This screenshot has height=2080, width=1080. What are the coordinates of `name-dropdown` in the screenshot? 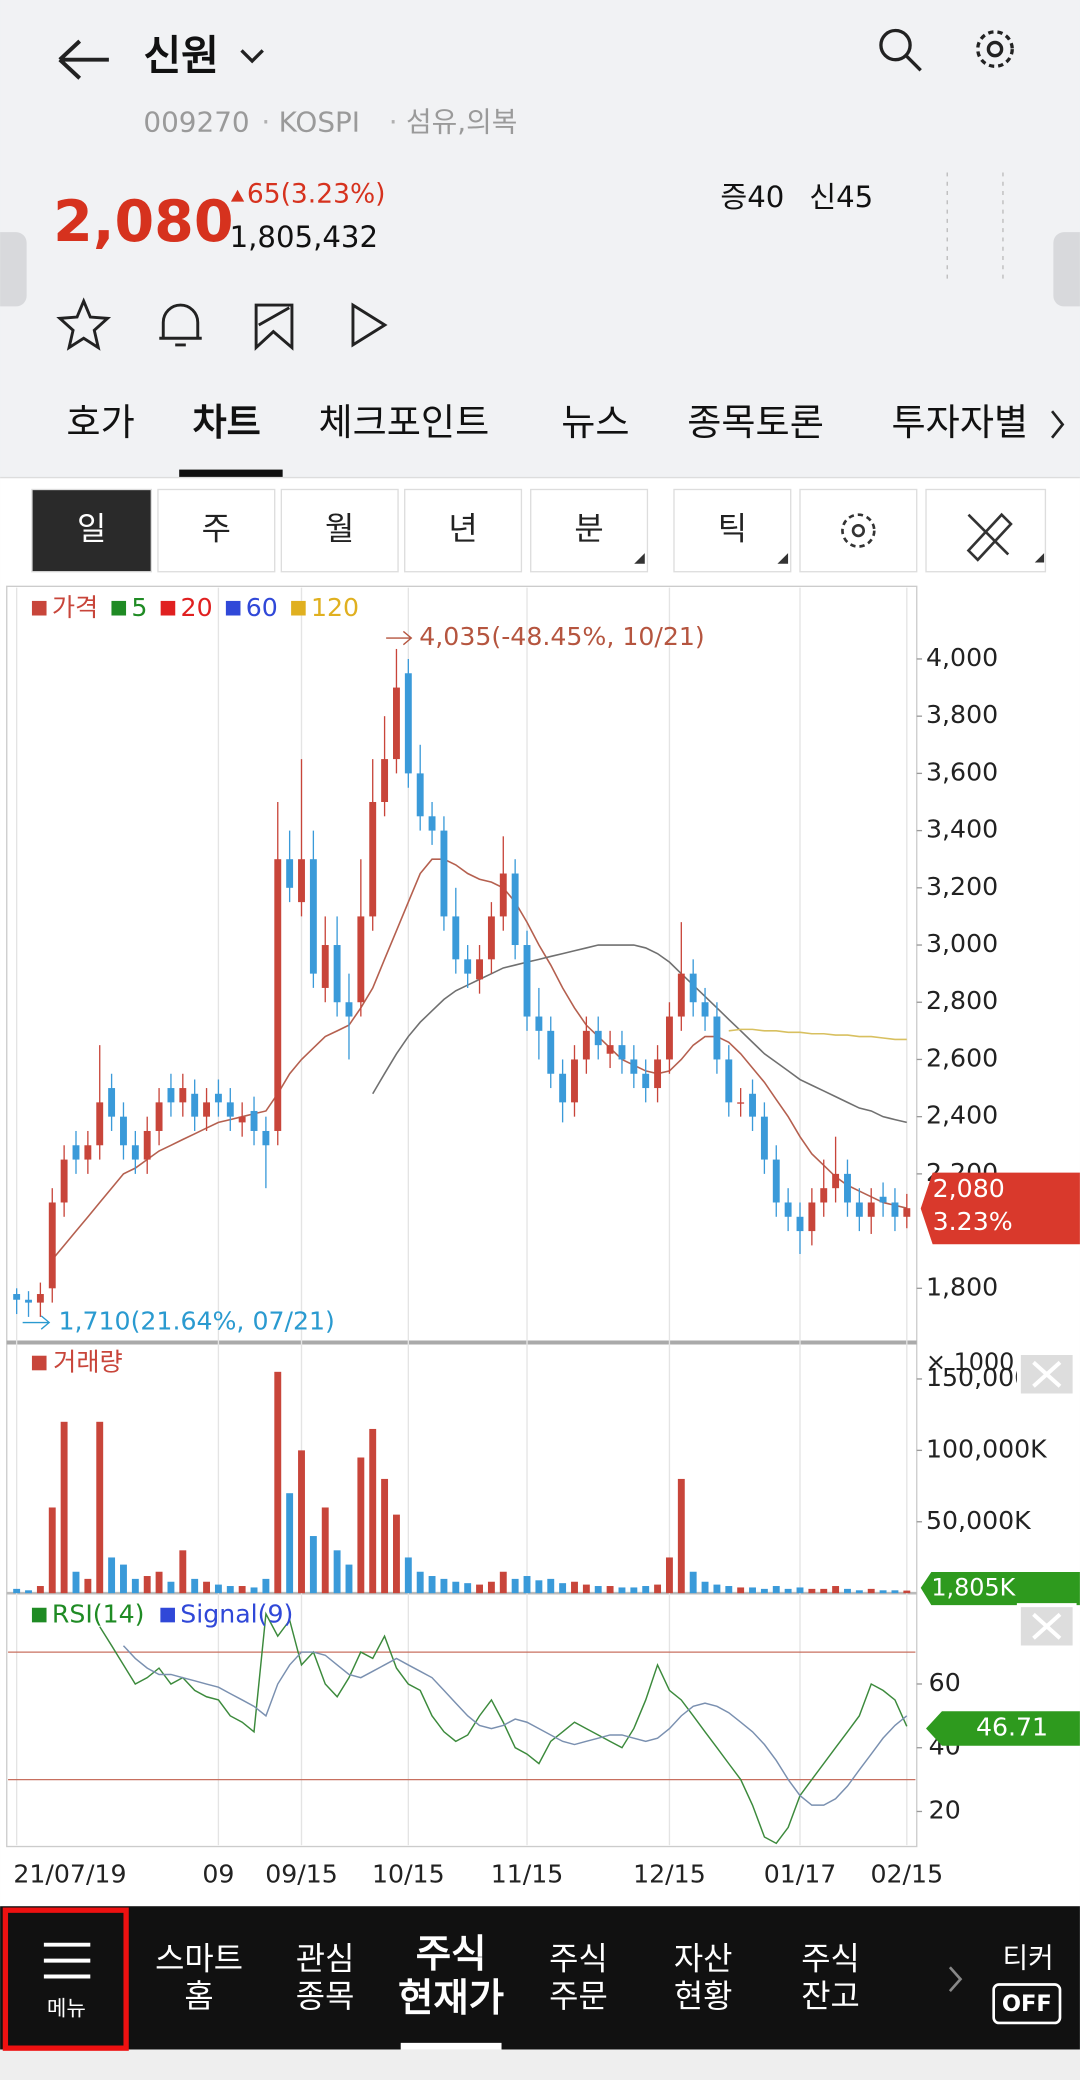 It's located at (252, 56).